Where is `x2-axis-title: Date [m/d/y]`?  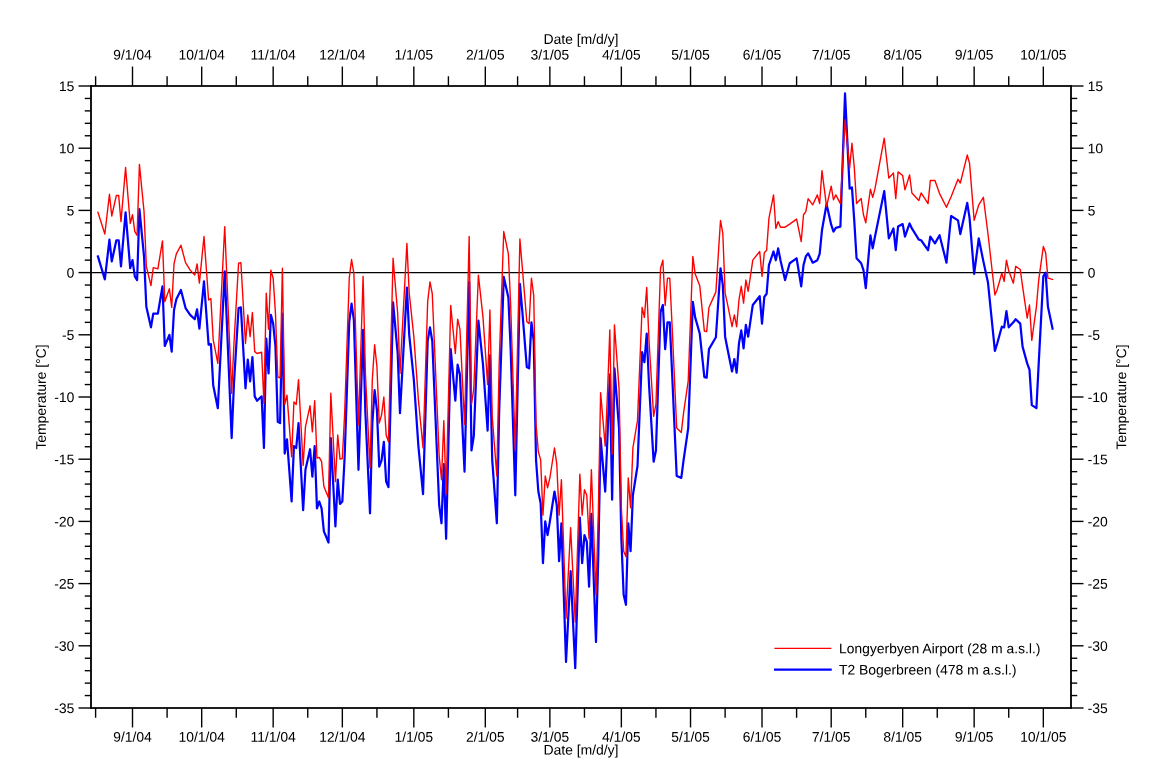 x2-axis-title: Date [m/d/y] is located at coordinates (581, 40).